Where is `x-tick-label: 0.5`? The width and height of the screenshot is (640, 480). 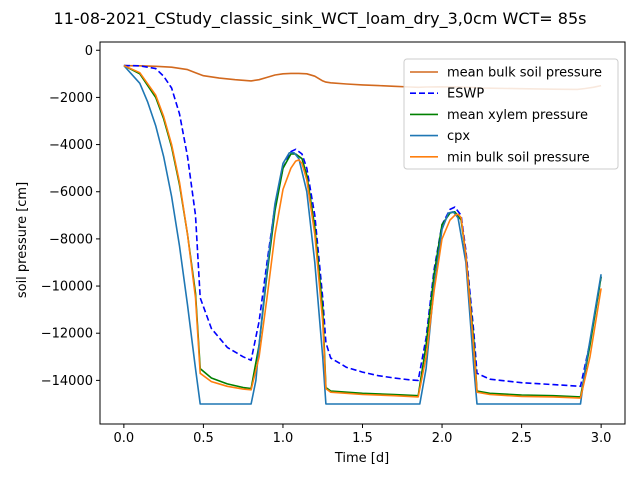 x-tick-label: 0.5 is located at coordinates (203, 438).